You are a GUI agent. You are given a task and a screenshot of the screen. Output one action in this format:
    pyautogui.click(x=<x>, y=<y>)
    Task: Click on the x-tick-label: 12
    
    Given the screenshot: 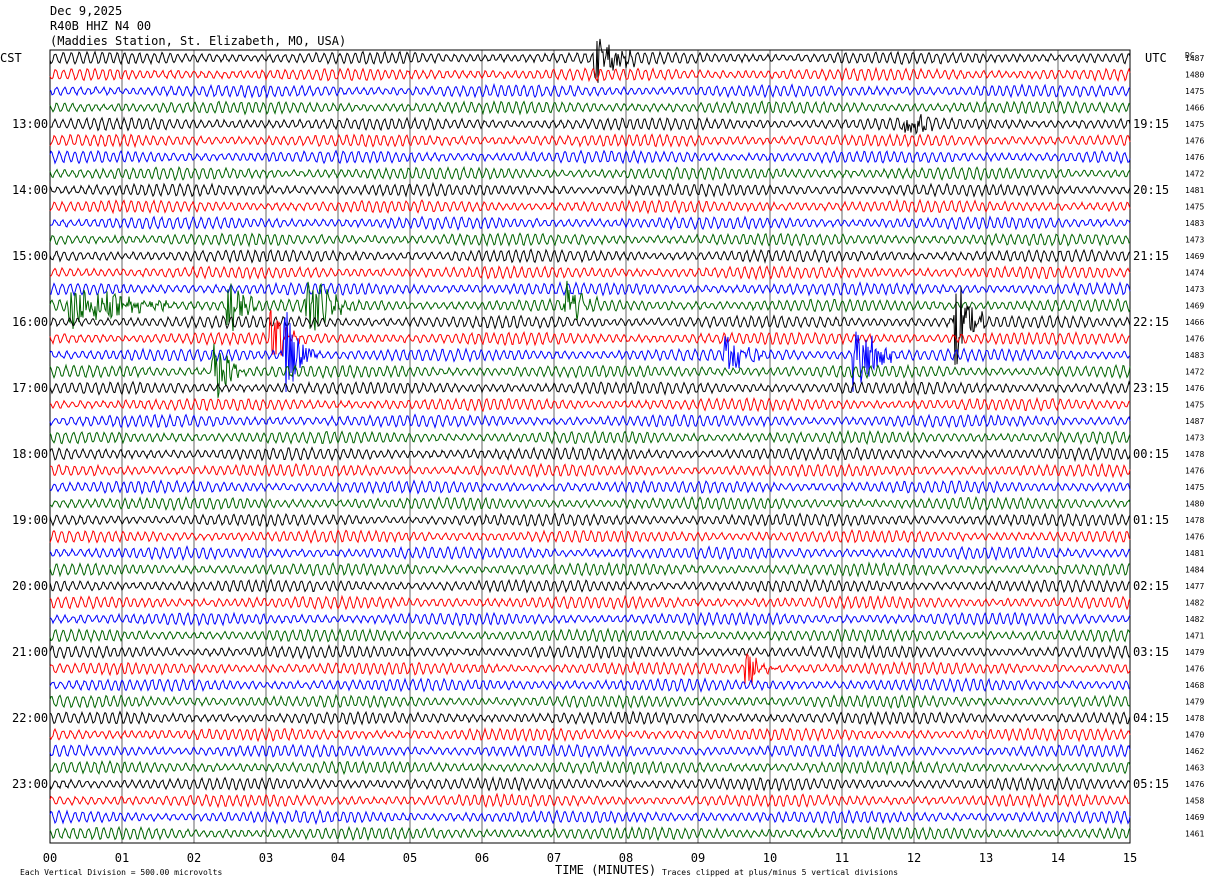 What is the action you would take?
    pyautogui.click(x=914, y=858)
    